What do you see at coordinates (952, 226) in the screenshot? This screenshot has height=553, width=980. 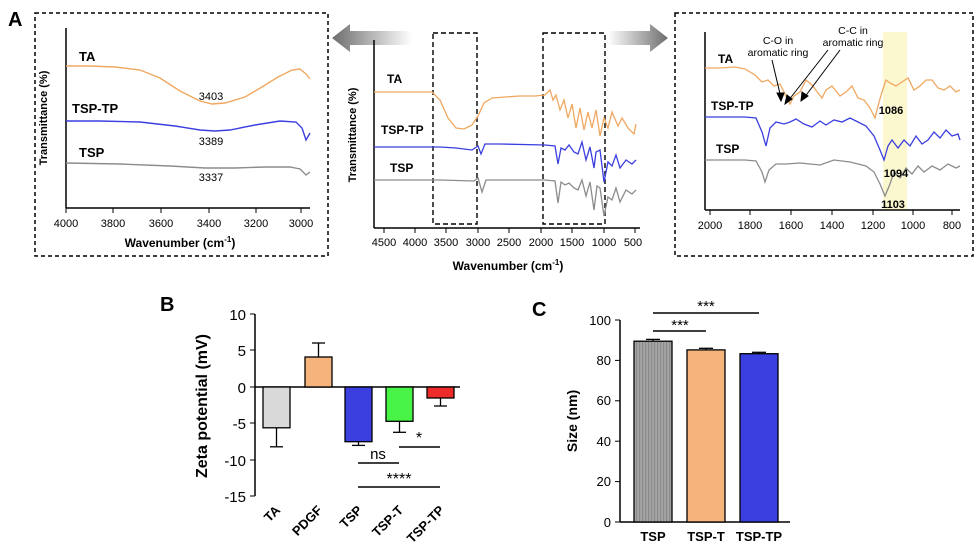 I see `right-xtick-800: 800` at bounding box center [952, 226].